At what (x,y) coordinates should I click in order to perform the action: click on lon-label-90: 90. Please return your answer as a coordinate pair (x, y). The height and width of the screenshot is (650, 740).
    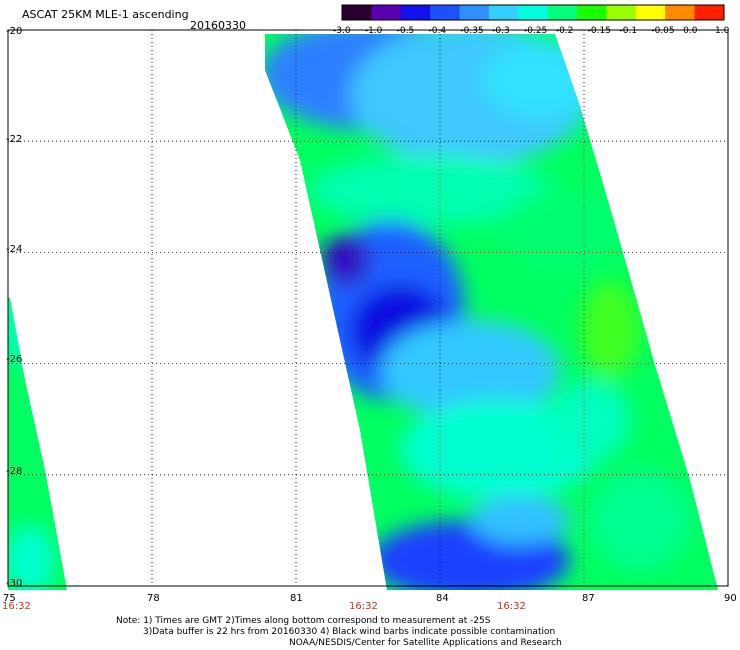
    Looking at the image, I should click on (730, 598).